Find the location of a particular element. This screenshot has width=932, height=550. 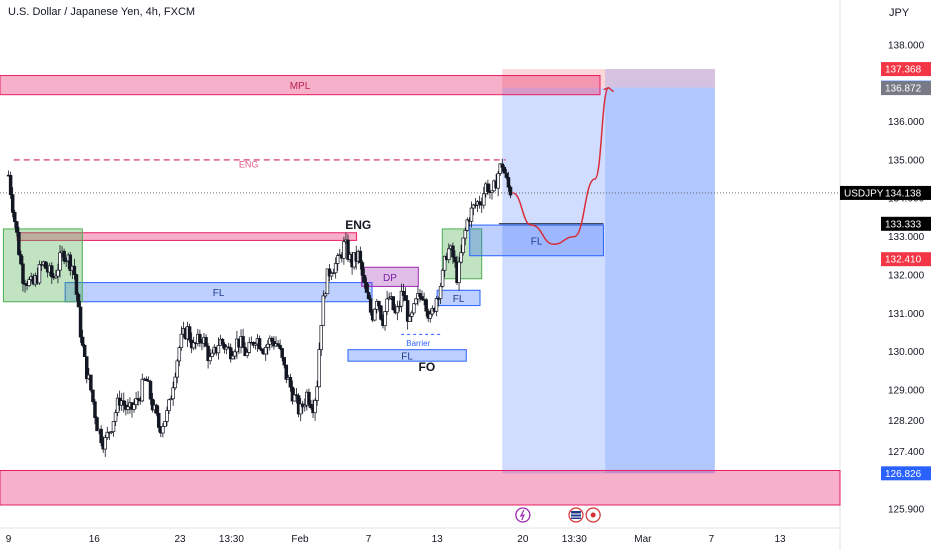

position-stop-zone is located at coordinates (608, 78).